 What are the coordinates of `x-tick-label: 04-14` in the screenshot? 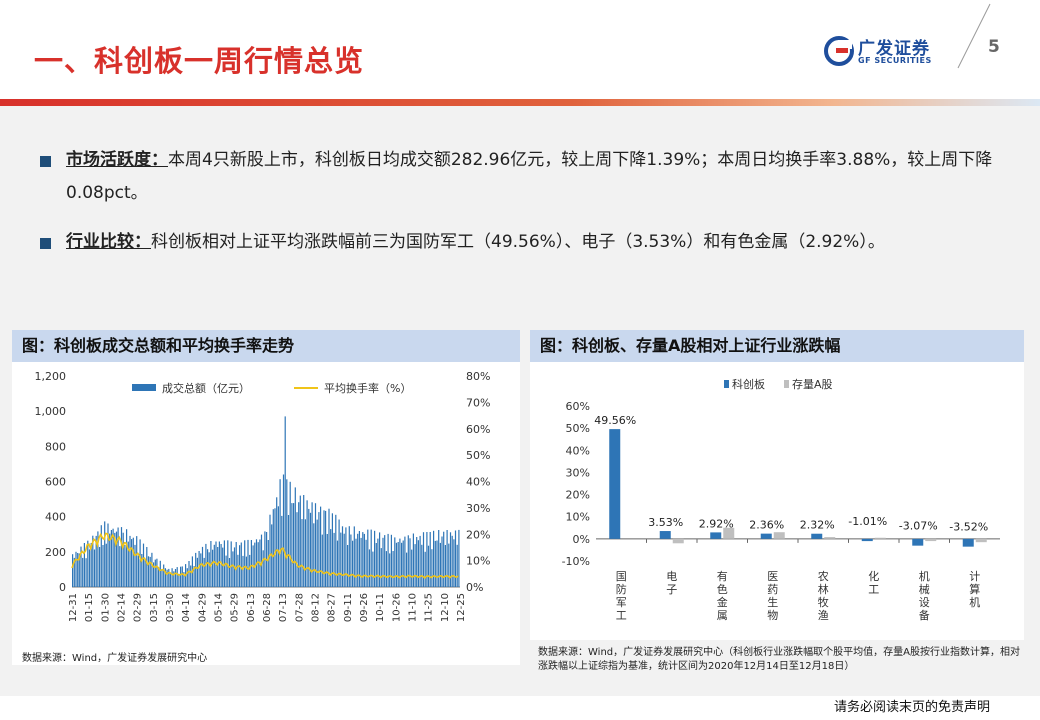 It's located at (186, 607).